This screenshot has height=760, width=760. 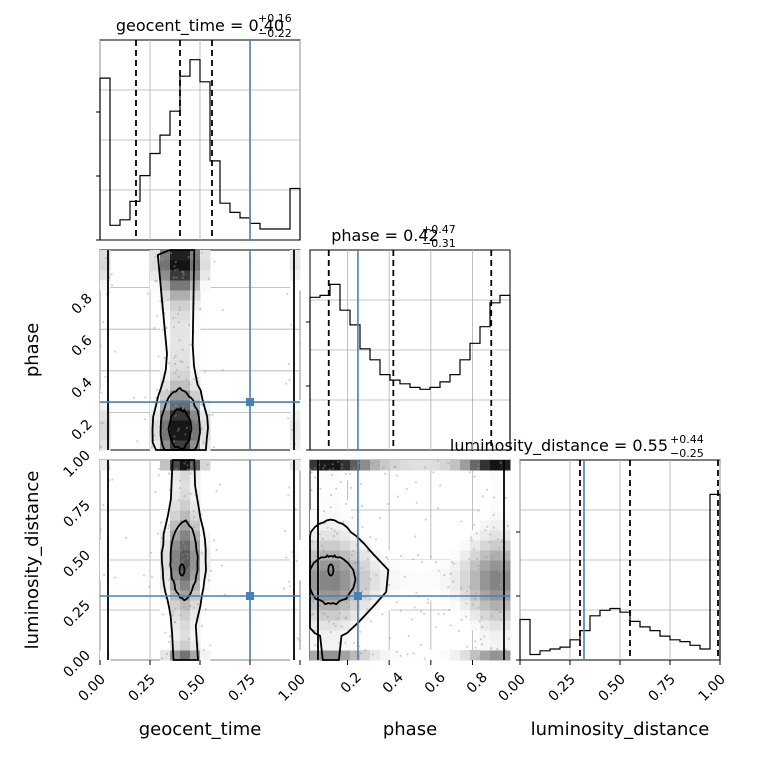 What do you see at coordinates (200, 149) in the screenshot?
I see `hist-step` at bounding box center [200, 149].